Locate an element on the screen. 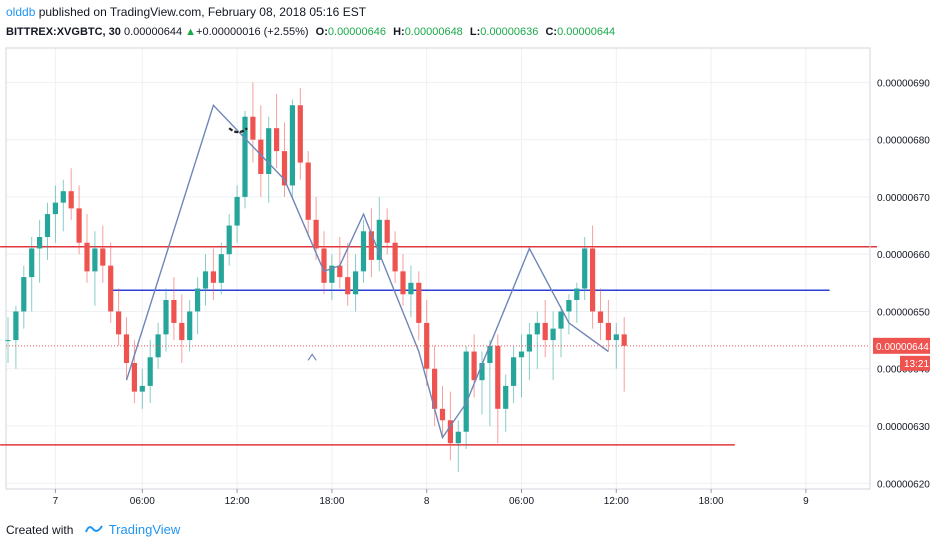  low-label: L: is located at coordinates (475, 32).